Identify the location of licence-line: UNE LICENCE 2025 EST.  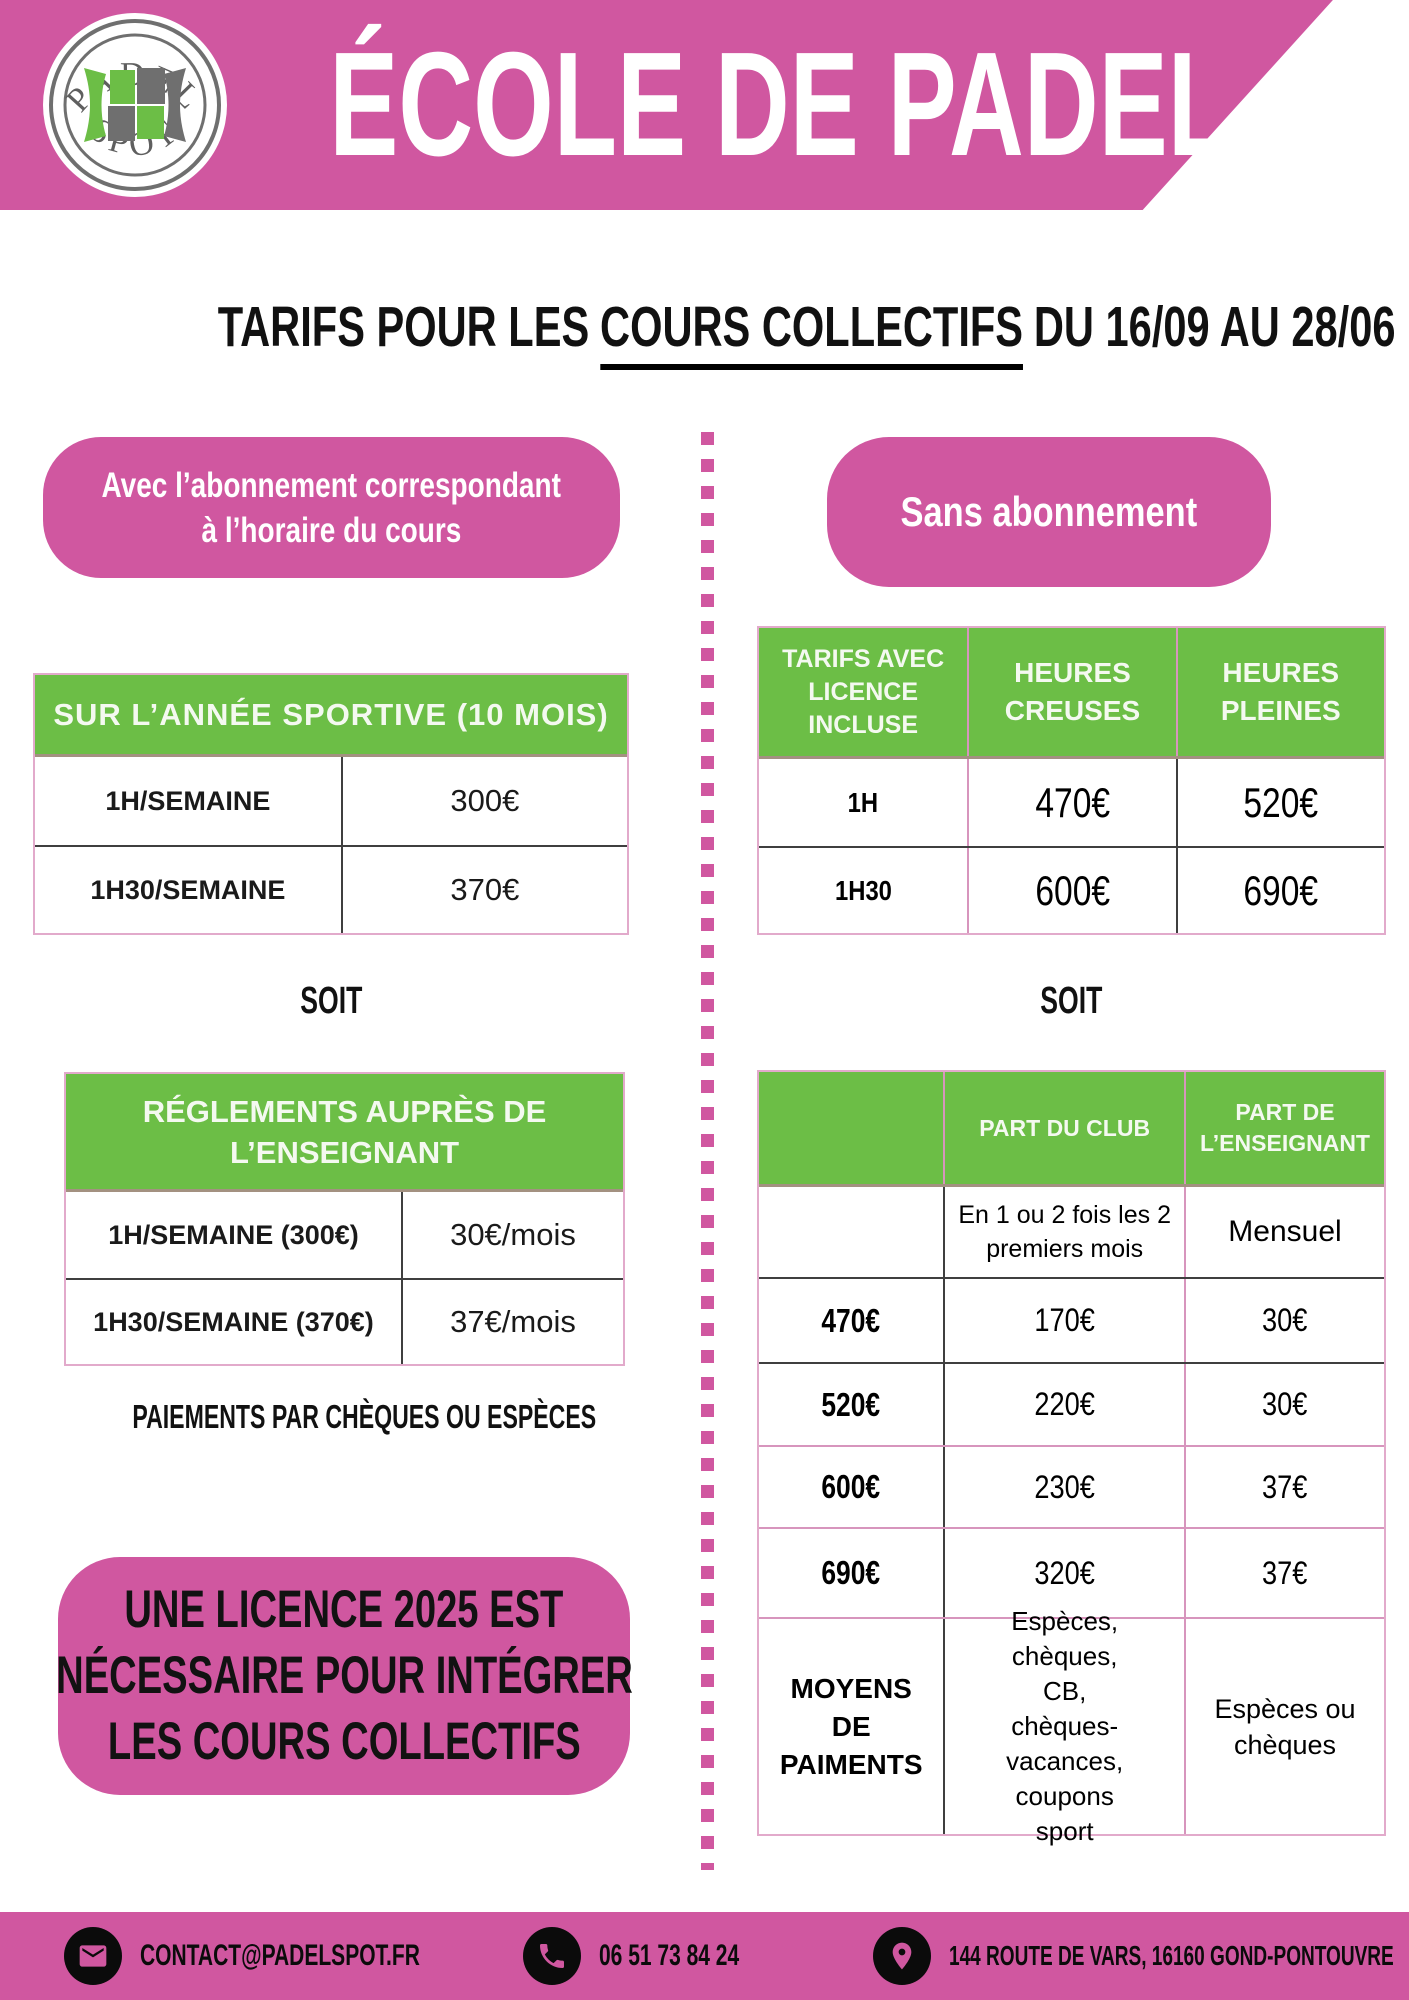
(344, 1609).